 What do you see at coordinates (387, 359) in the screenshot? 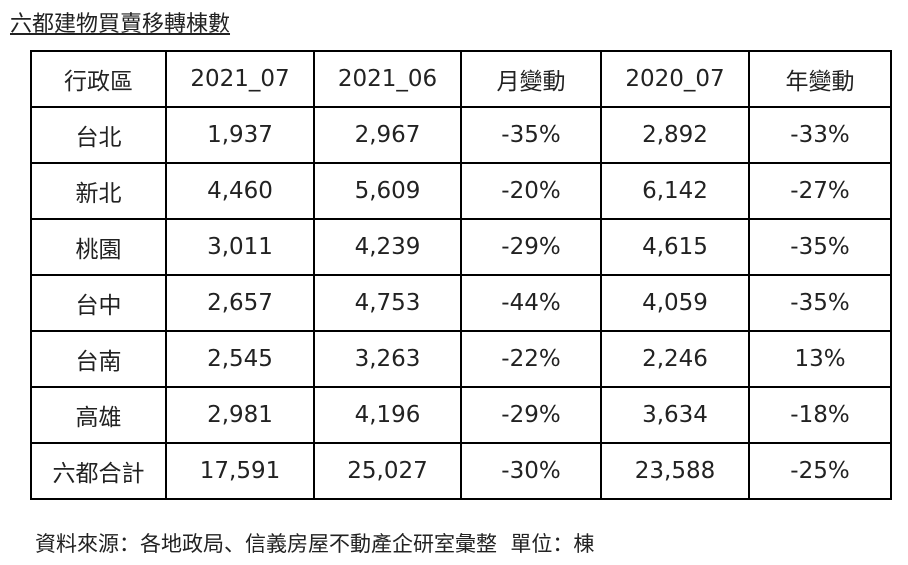
I see `cell: 3,263` at bounding box center [387, 359].